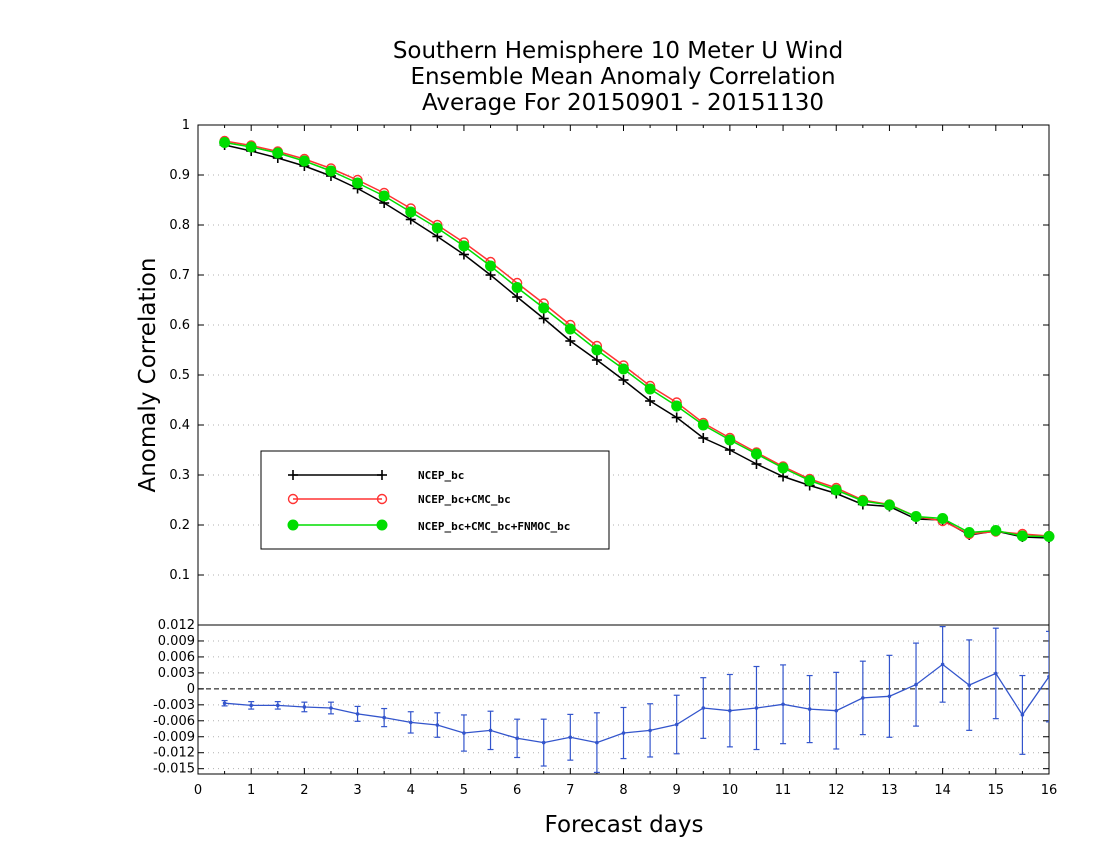 This screenshot has height=850, width=1100. Describe the element at coordinates (174, 721) in the screenshot. I see `difference-y-tick-label: -0.006` at that location.